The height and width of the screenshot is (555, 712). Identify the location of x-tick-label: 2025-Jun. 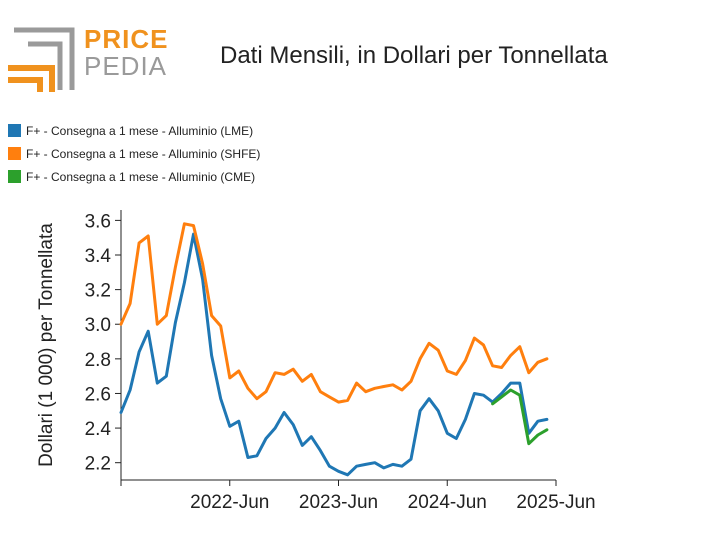
(555, 502).